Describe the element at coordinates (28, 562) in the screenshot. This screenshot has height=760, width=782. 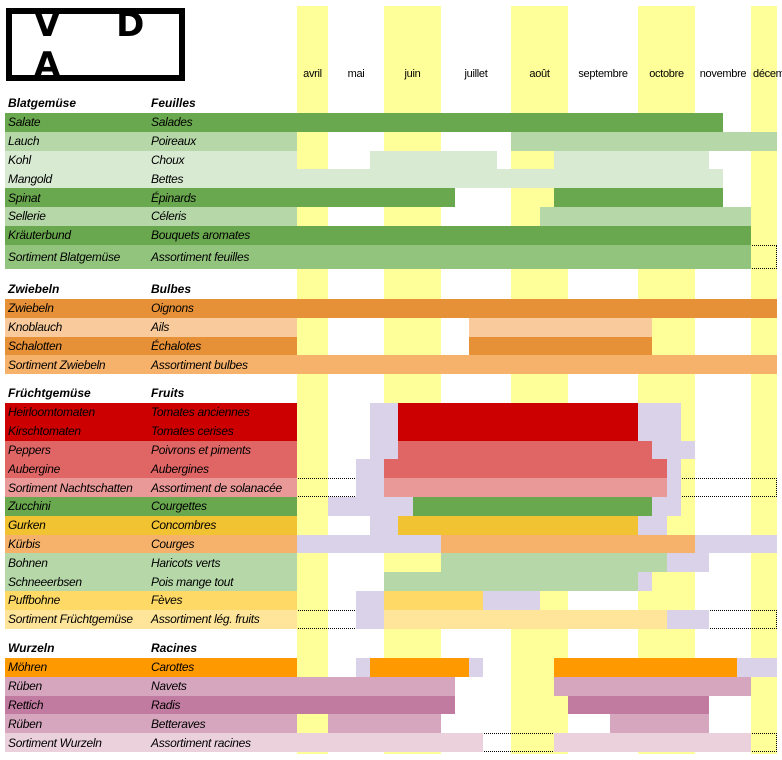
I see `name-de: Bohnen` at that location.